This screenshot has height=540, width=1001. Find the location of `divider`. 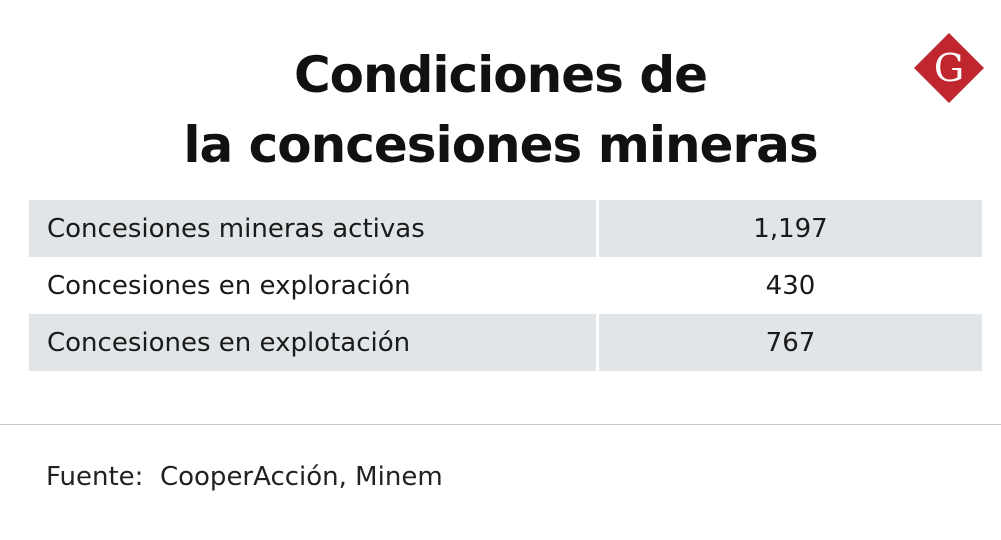

divider is located at coordinates (500, 424).